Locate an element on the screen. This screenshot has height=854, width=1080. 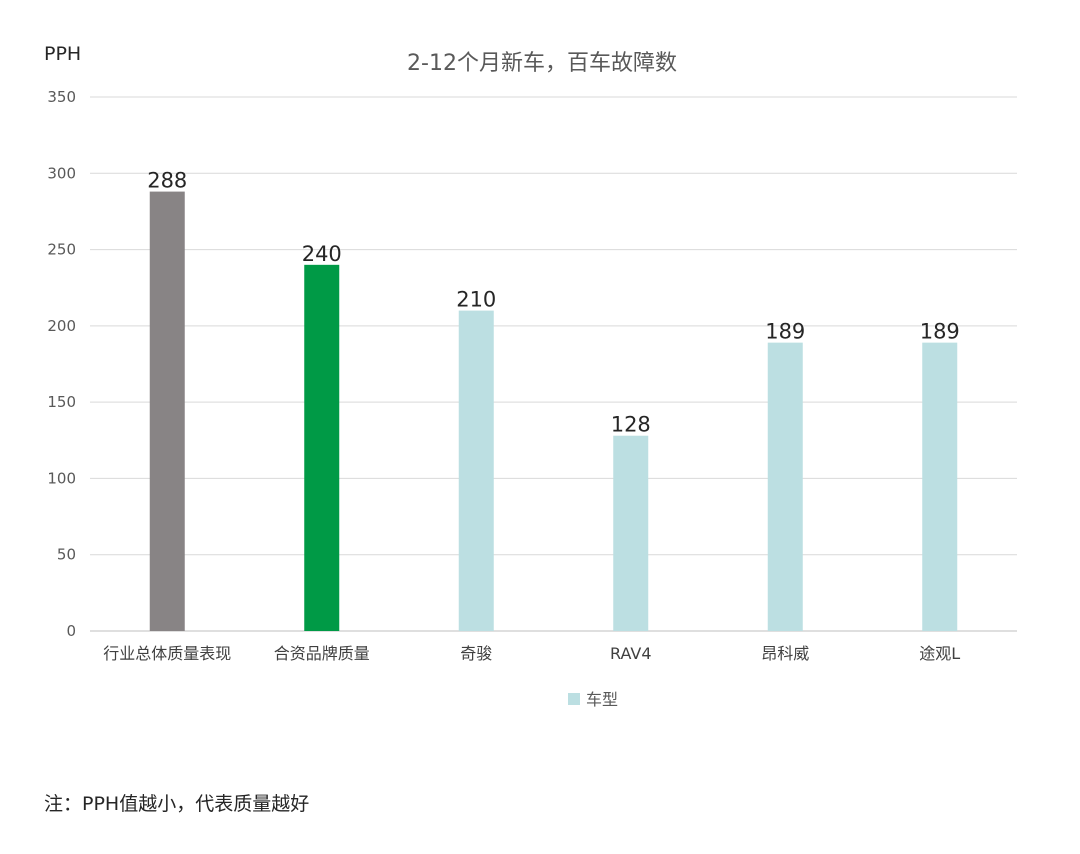
x-axis-ticks: 行业总体质量表现 合资品牌质量 奇骏 RAV4 昂科威 途观L is located at coordinates (531, 653).